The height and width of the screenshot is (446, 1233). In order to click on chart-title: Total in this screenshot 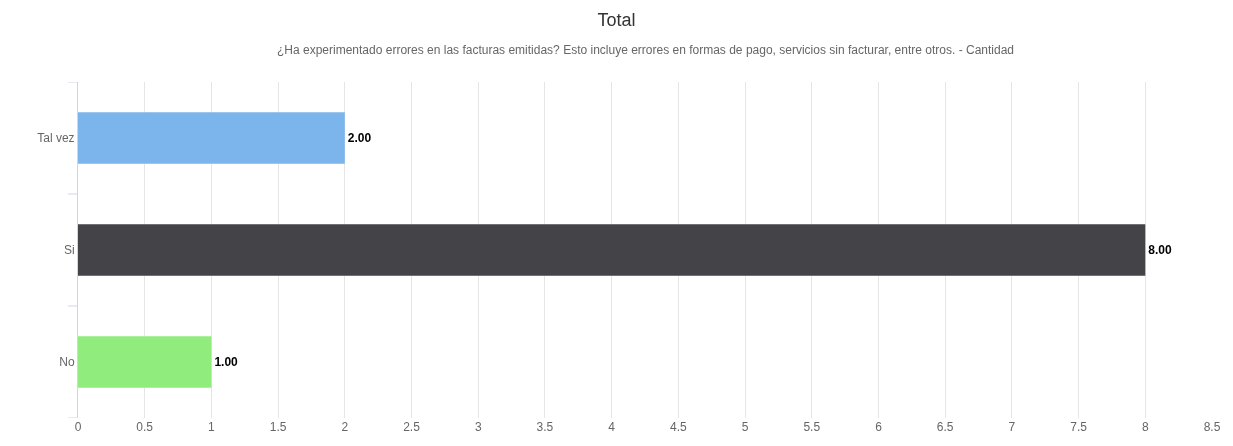, I will do `click(616, 19)`.